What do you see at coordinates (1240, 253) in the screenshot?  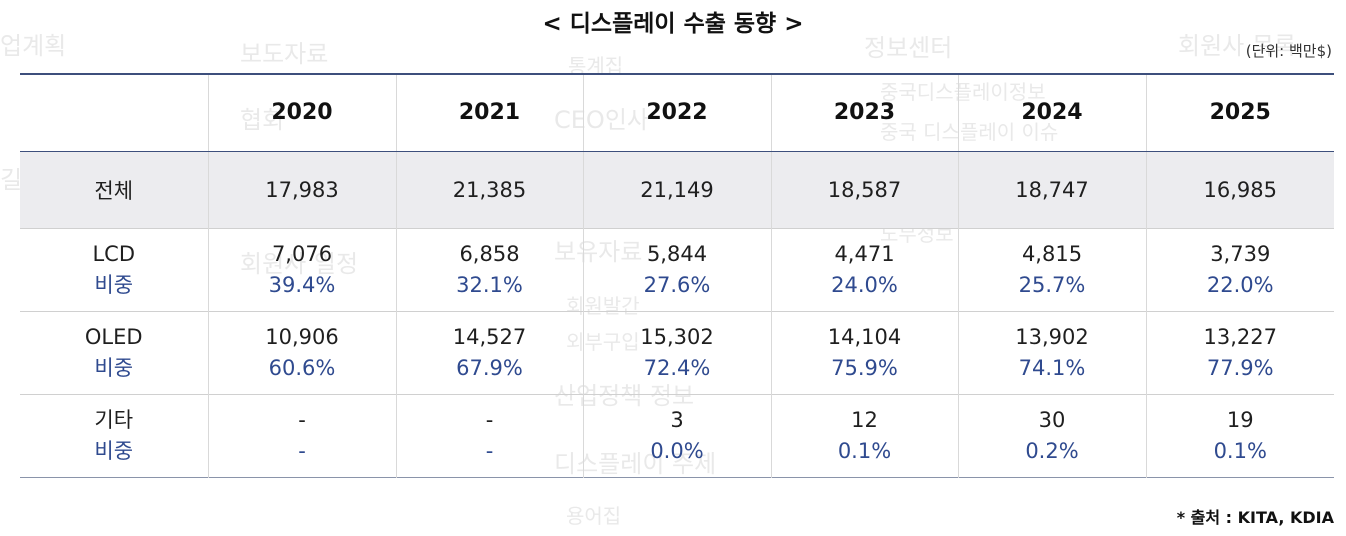 I see `value: 3,739` at bounding box center [1240, 253].